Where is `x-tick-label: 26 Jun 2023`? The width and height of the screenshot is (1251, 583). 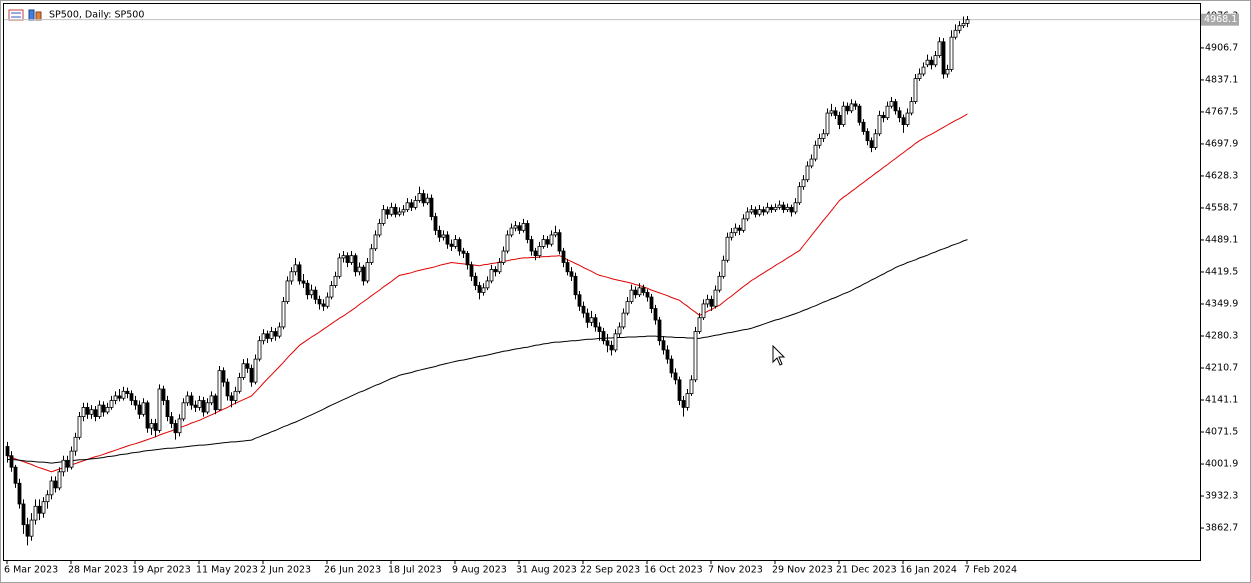 x-tick-label: 26 Jun 2023 is located at coordinates (352, 570).